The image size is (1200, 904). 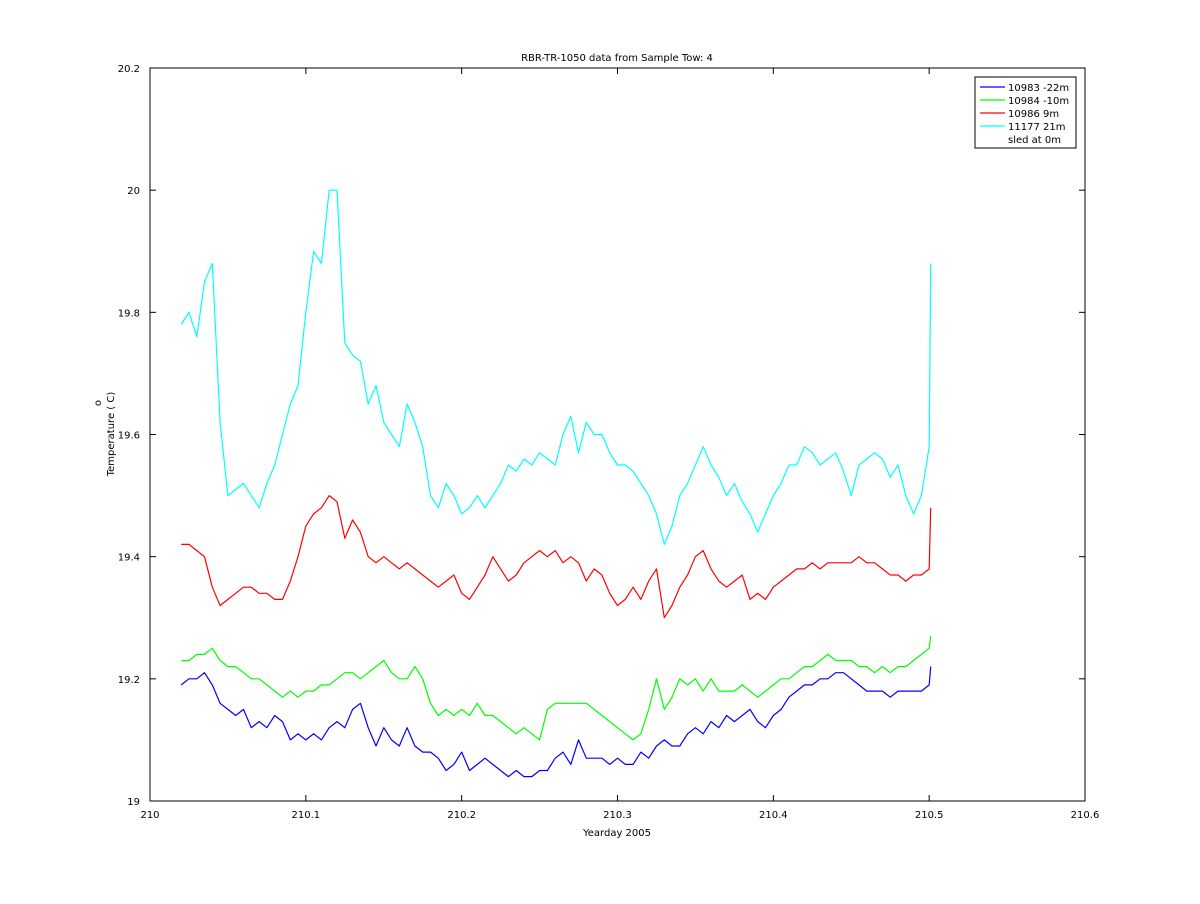 What do you see at coordinates (98, 403) in the screenshot?
I see `y-axis-label-degree: o` at bounding box center [98, 403].